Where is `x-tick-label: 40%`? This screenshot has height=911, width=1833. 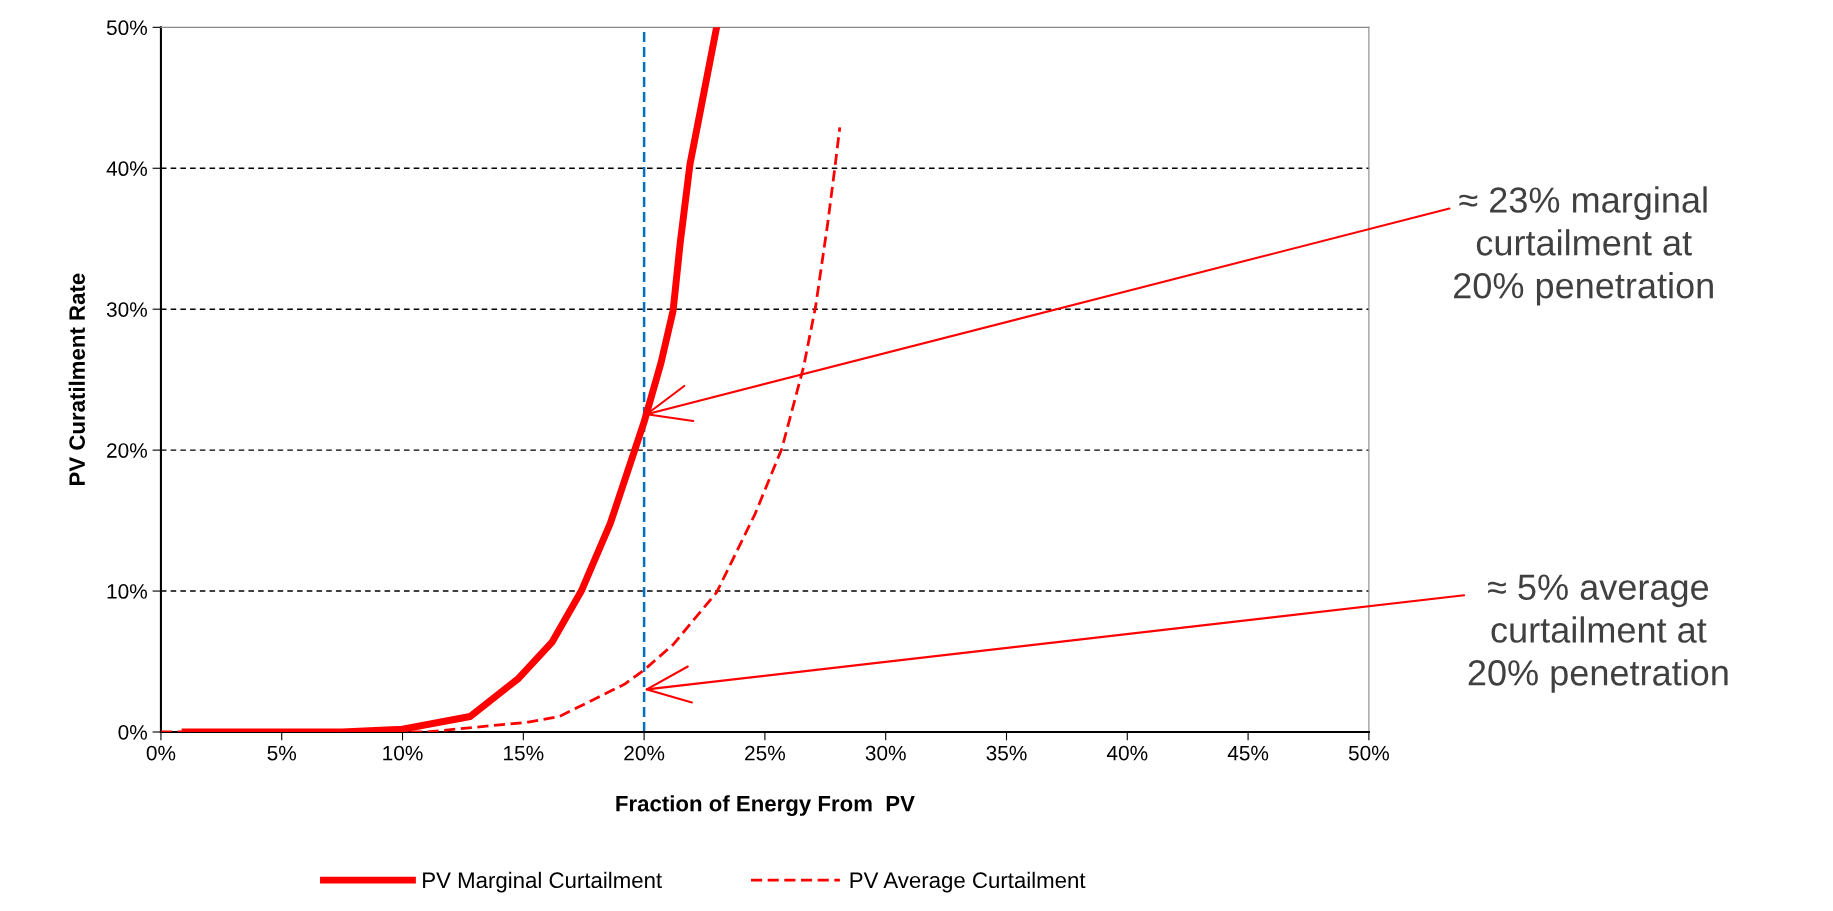
x-tick-label: 40% is located at coordinates (1127, 753).